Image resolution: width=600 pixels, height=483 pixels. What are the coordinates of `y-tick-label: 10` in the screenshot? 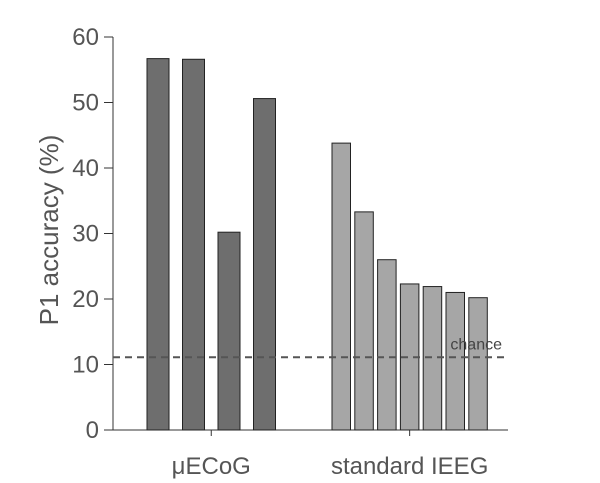 It's located at (85, 365).